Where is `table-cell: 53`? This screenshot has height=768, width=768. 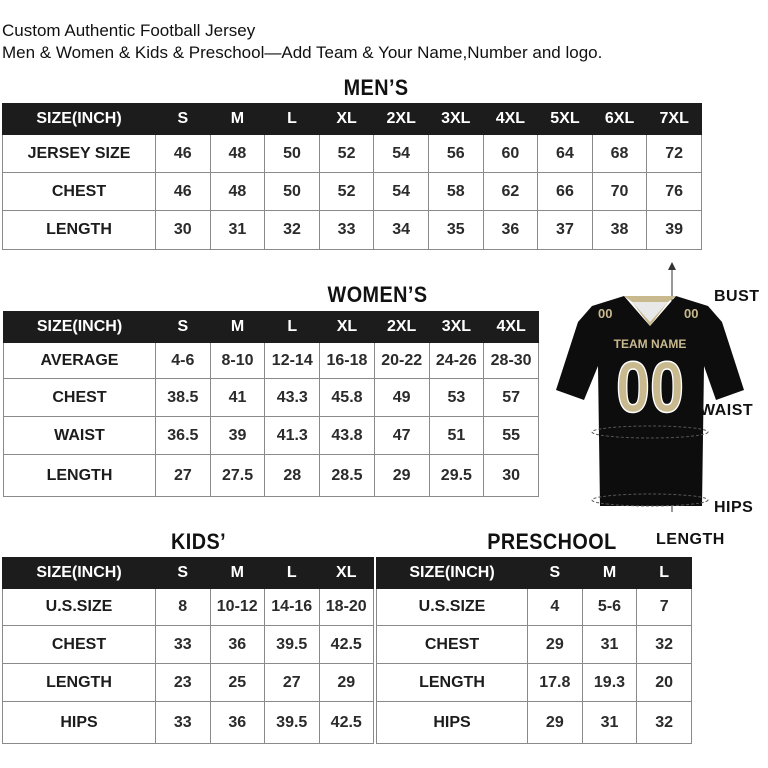 table-cell: 53 is located at coordinates (456, 397).